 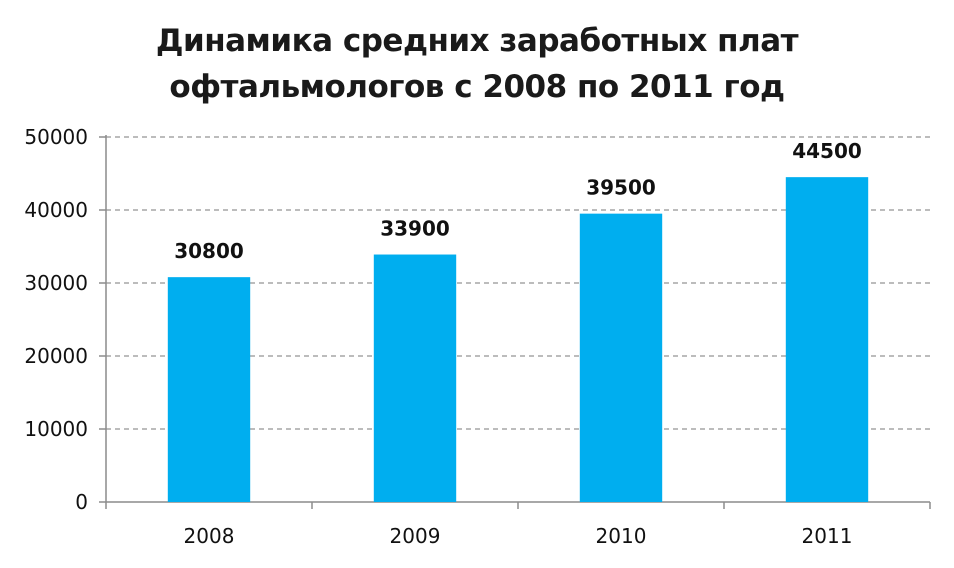 I want to click on bar-2011, so click(x=827, y=339).